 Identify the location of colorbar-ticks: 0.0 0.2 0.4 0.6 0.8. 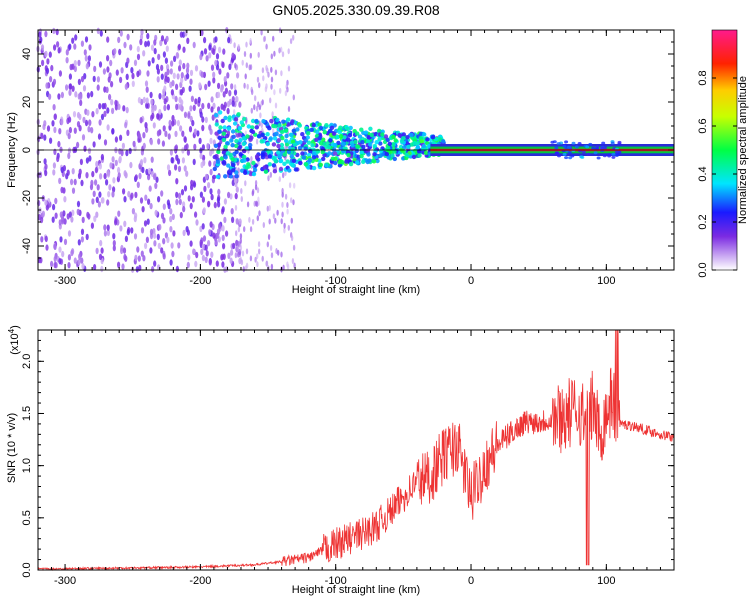
(717, 174).